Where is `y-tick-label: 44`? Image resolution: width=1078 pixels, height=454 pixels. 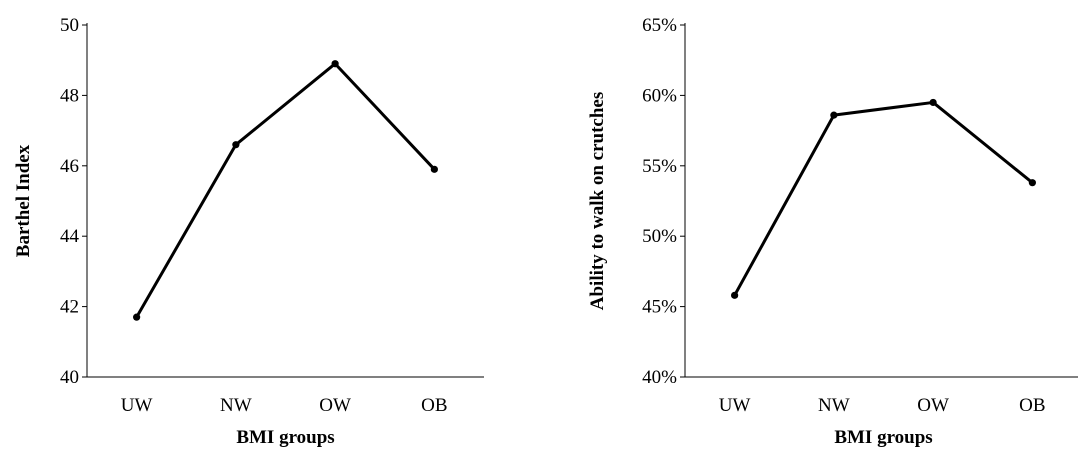 y-tick-label: 44 is located at coordinates (70, 236).